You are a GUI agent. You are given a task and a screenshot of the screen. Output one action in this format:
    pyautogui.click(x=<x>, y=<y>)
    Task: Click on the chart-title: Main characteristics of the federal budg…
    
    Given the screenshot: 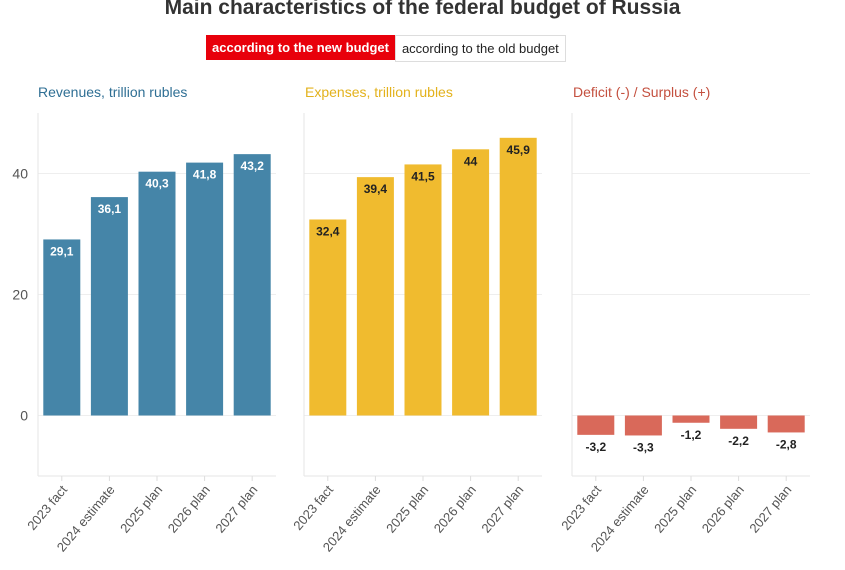 What is the action you would take?
    pyautogui.click(x=422, y=9)
    